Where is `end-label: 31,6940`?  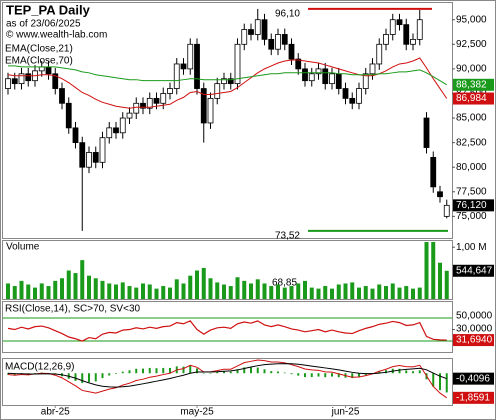 end-label: 31,6940 is located at coordinates (474, 340).